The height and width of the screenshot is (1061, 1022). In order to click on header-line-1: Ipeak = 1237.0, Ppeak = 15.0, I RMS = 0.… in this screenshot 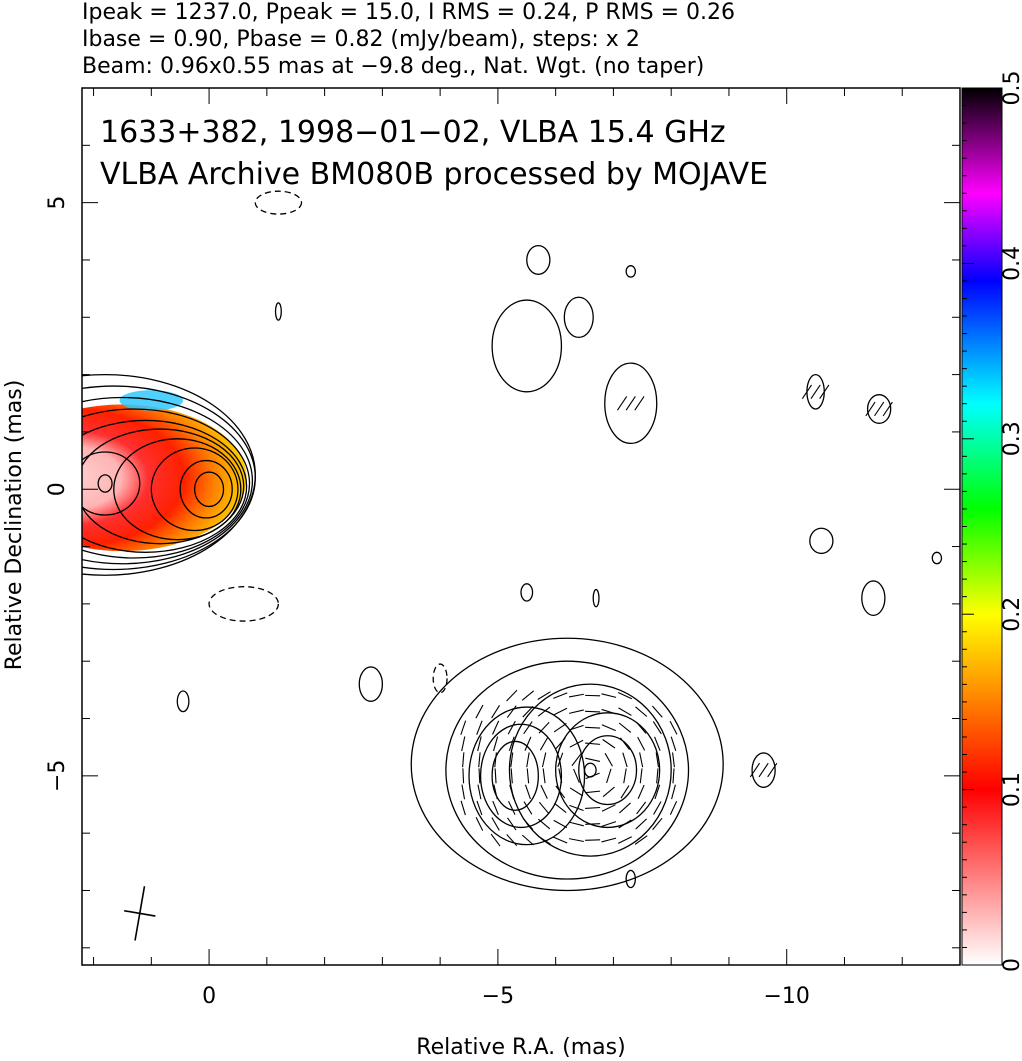, I will do `click(408, 12)`.